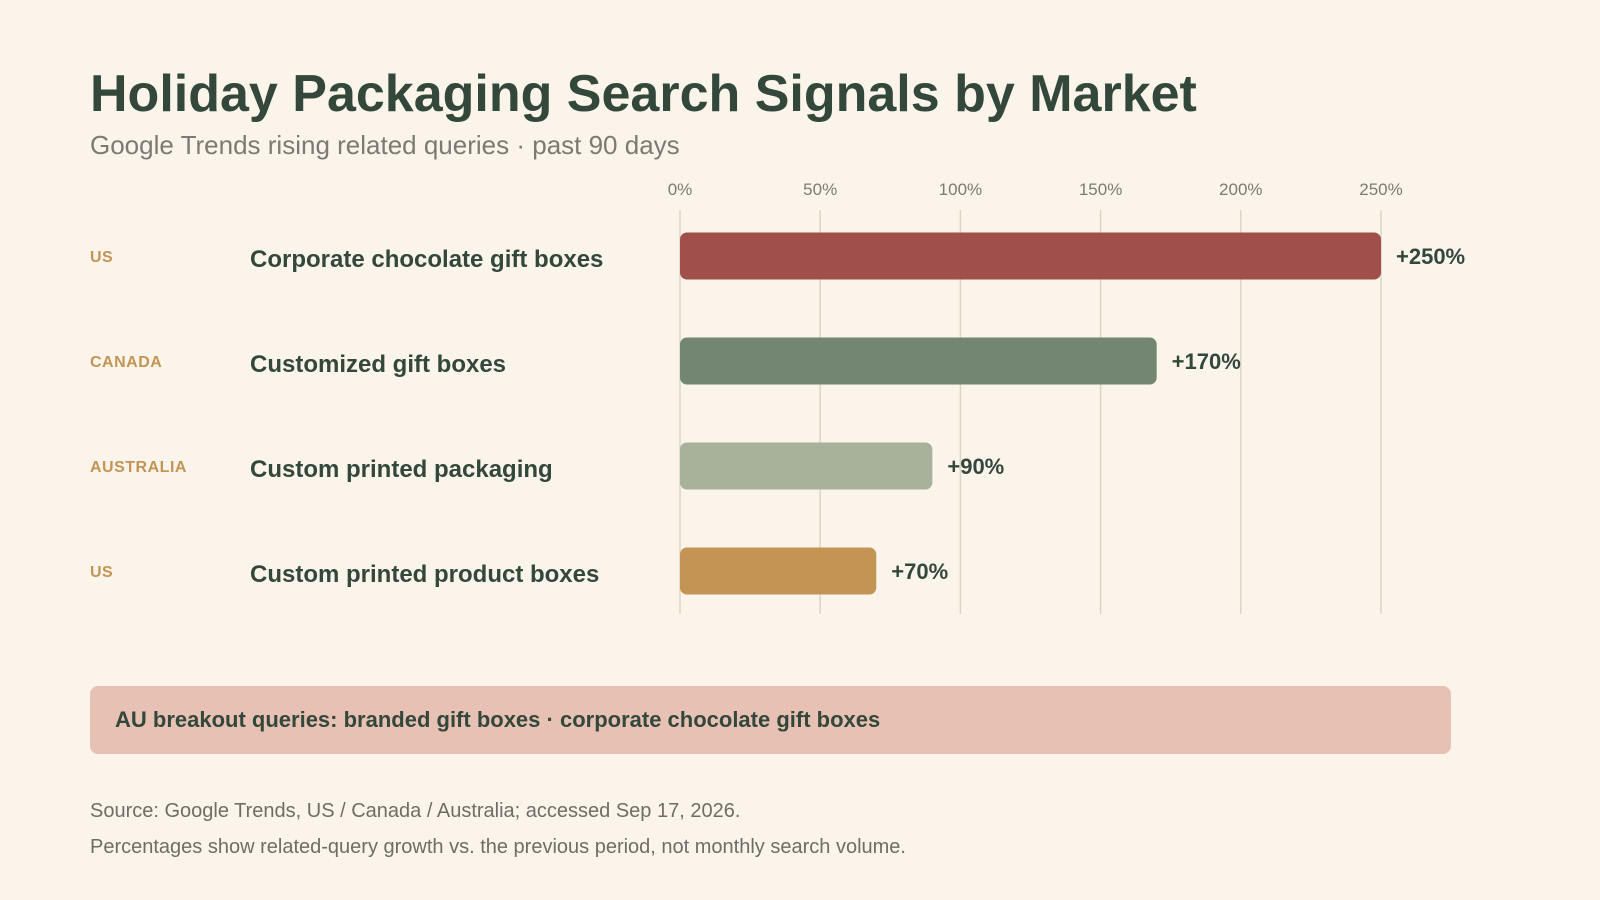 The image size is (1600, 900). What do you see at coordinates (919, 571) in the screenshot?
I see `value-label: +70%` at bounding box center [919, 571].